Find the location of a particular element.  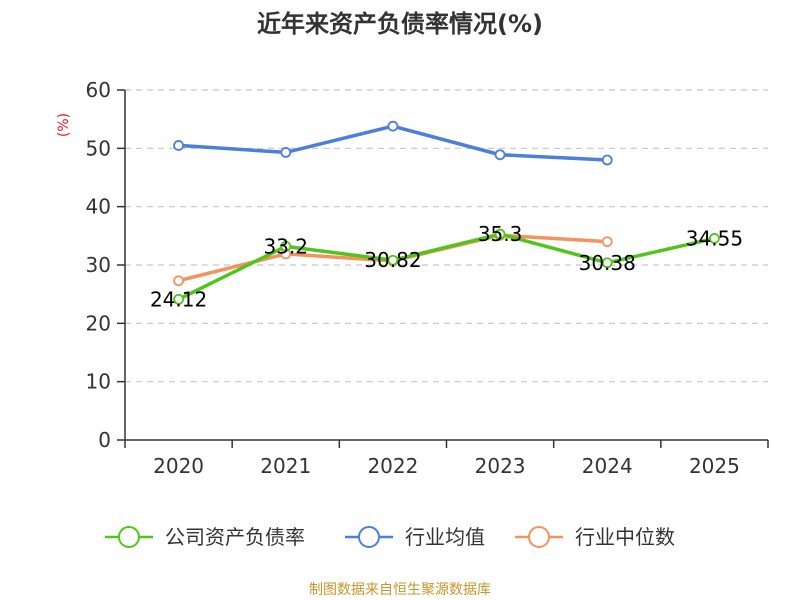

y-tick-label: 60 is located at coordinates (98, 90).